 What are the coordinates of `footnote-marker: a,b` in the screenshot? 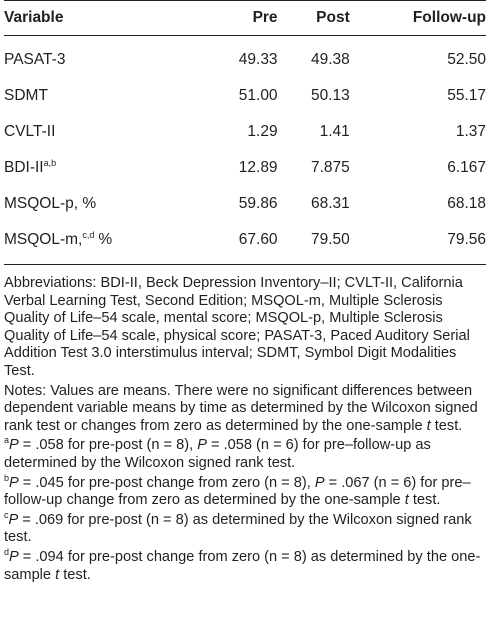 It's located at (50, 163).